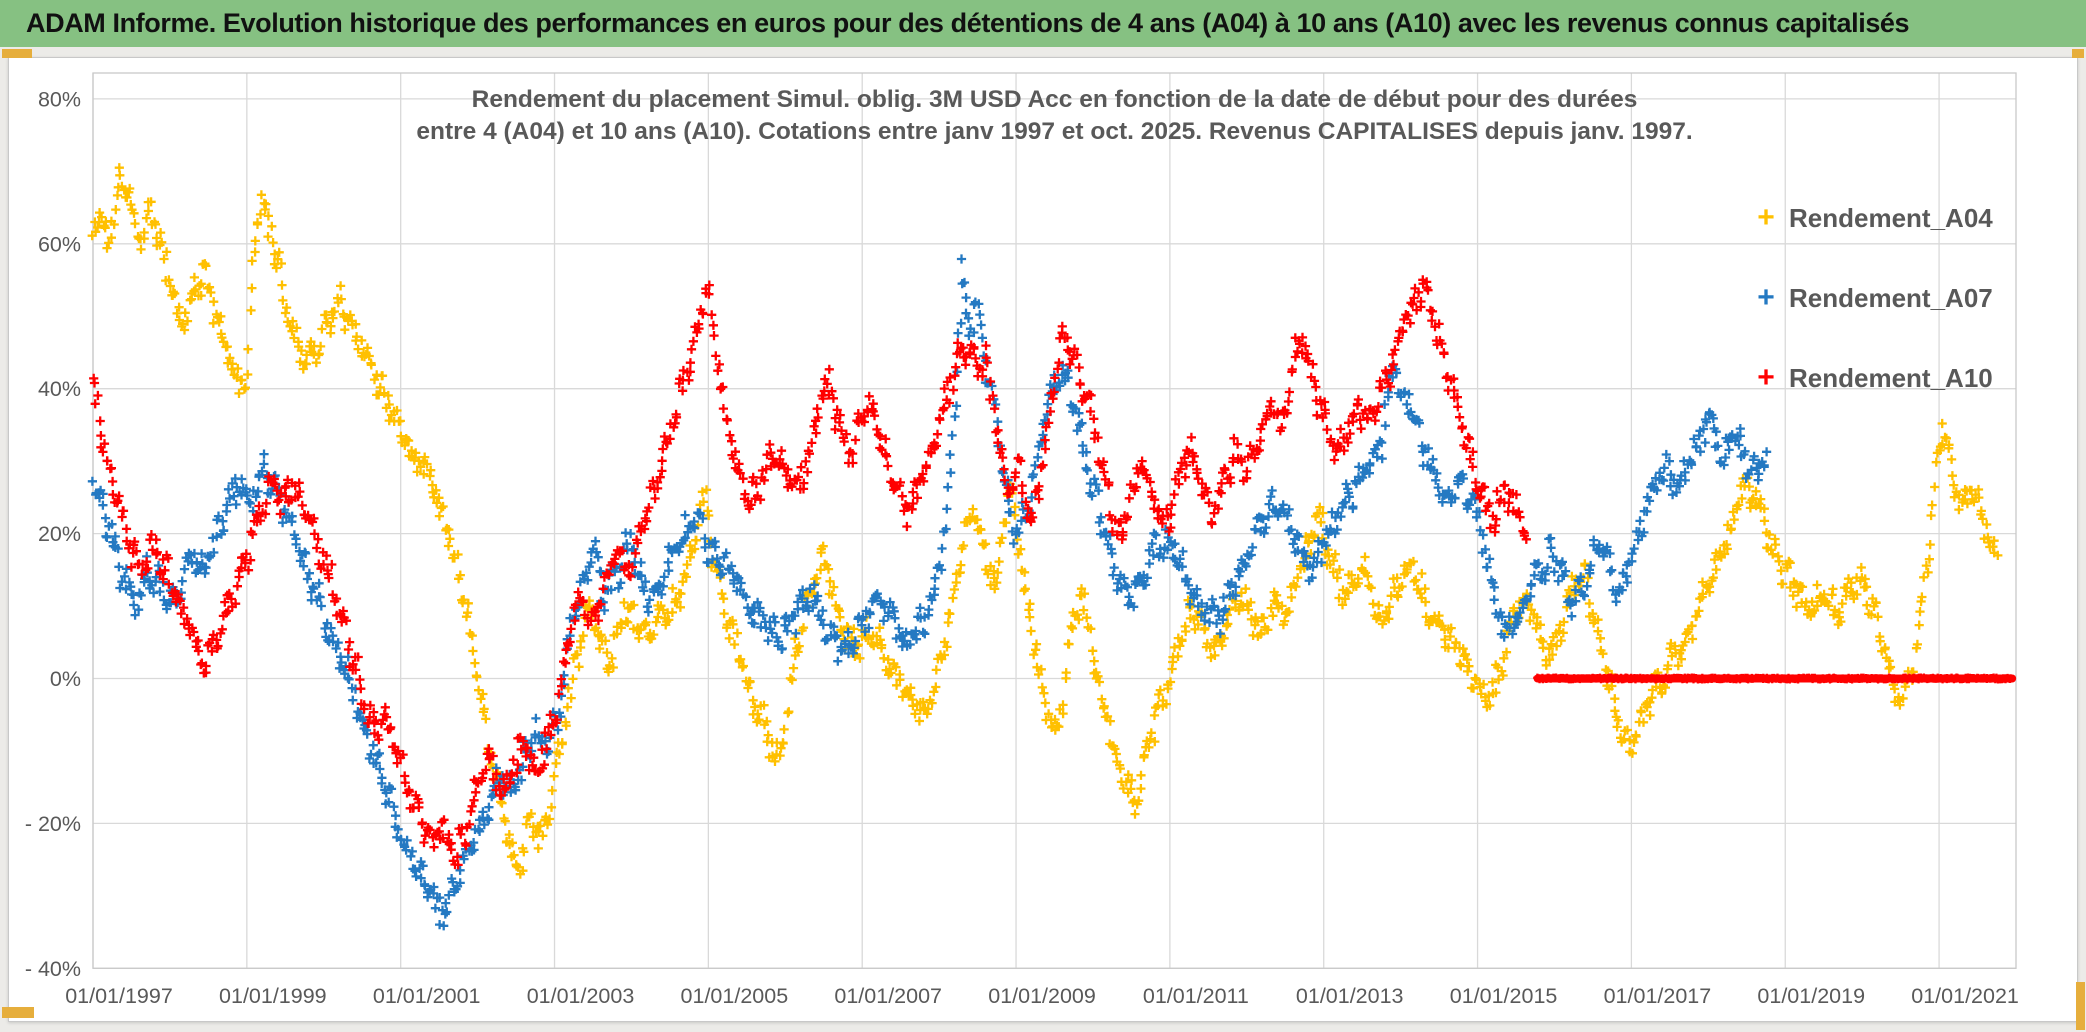 The width and height of the screenshot is (2086, 1032). Describe the element at coordinates (1042, 996) in the screenshot. I see `x-axis-tick-label: 01/01/2009` at that location.